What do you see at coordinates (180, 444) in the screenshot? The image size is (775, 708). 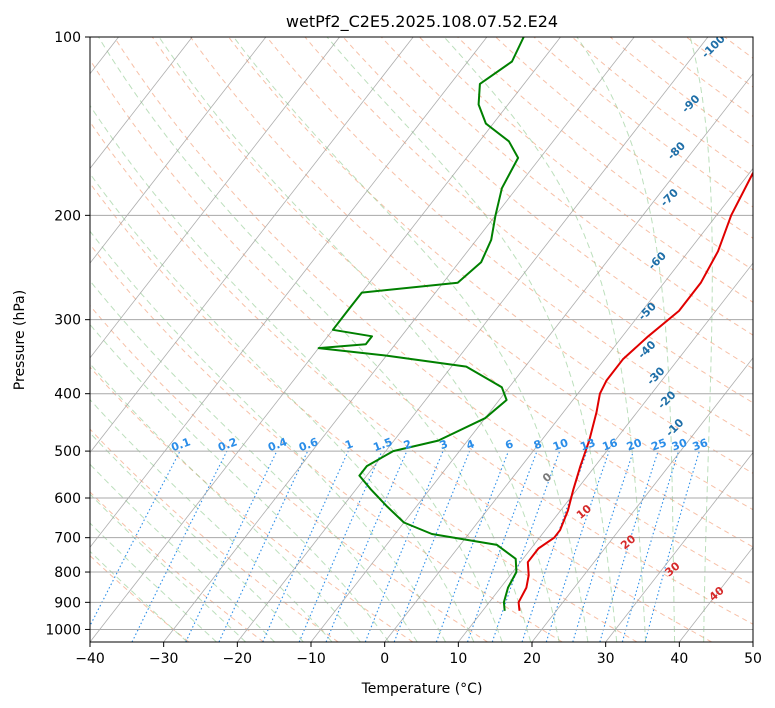 I see `mixing-ratio-label: 0.1` at bounding box center [180, 444].